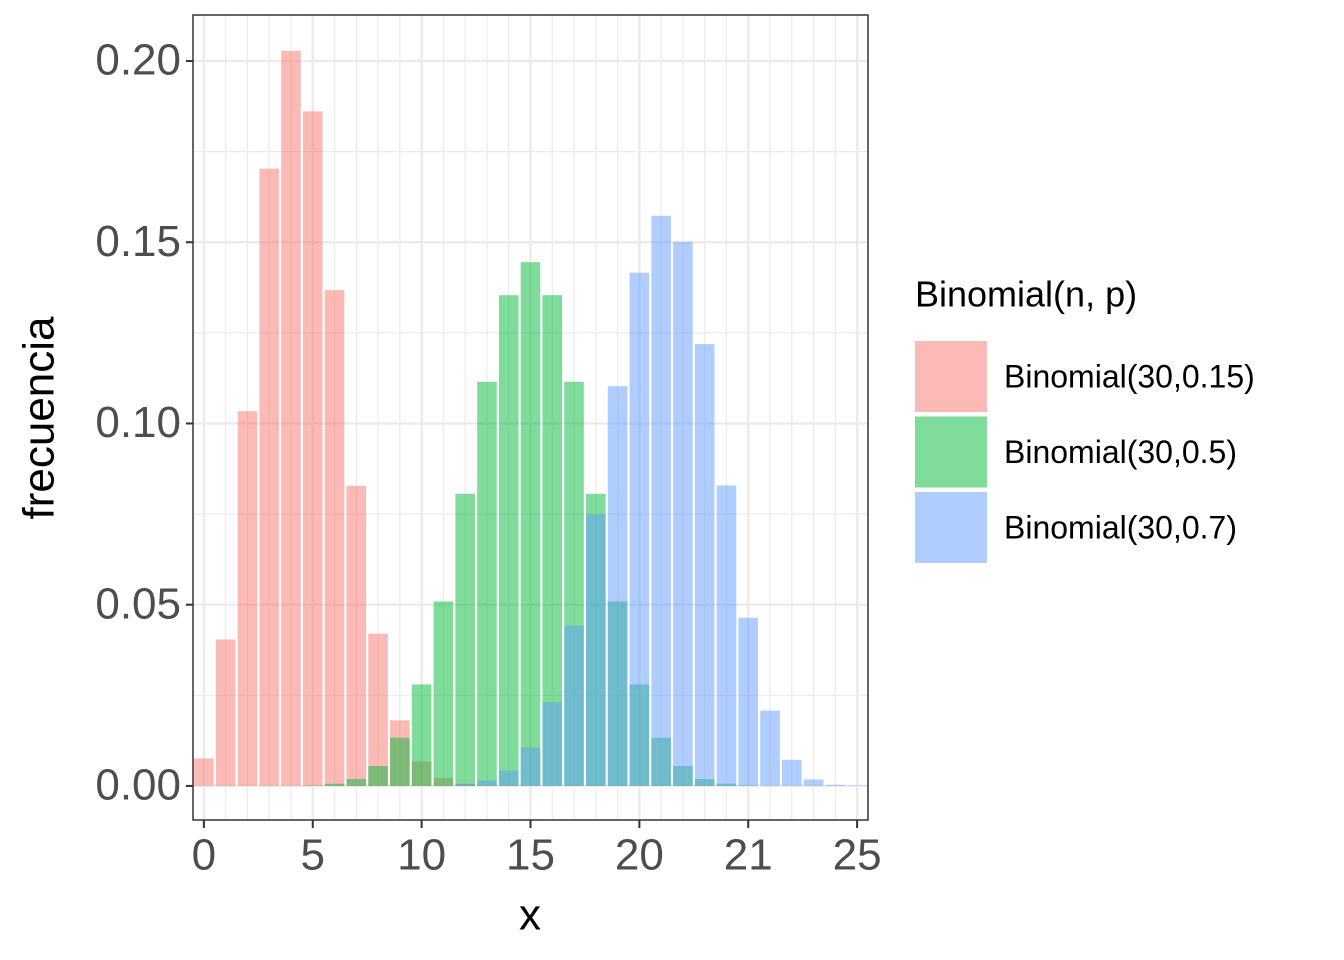 The image size is (1344, 960). Describe the element at coordinates (138, 241) in the screenshot. I see `y-tick-label: 0.15` at that location.